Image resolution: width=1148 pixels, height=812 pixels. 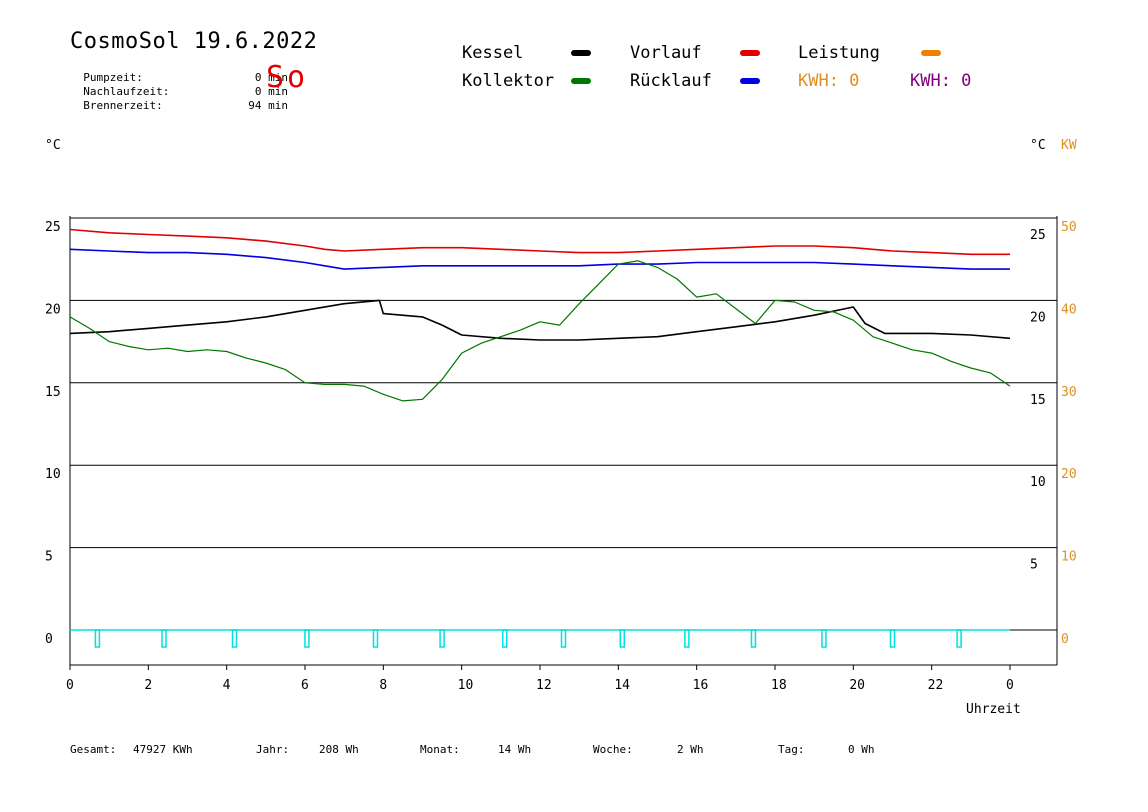 What do you see at coordinates (941, 81) in the screenshot?
I see `legend-kwh-total: KWH: 0` at bounding box center [941, 81].